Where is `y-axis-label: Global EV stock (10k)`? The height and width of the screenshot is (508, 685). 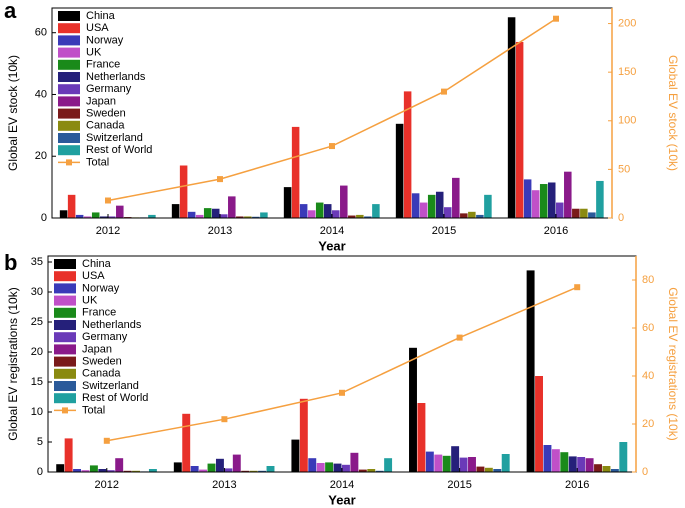 y-axis-label: Global EV stock (10k) is located at coordinates (13, 113).